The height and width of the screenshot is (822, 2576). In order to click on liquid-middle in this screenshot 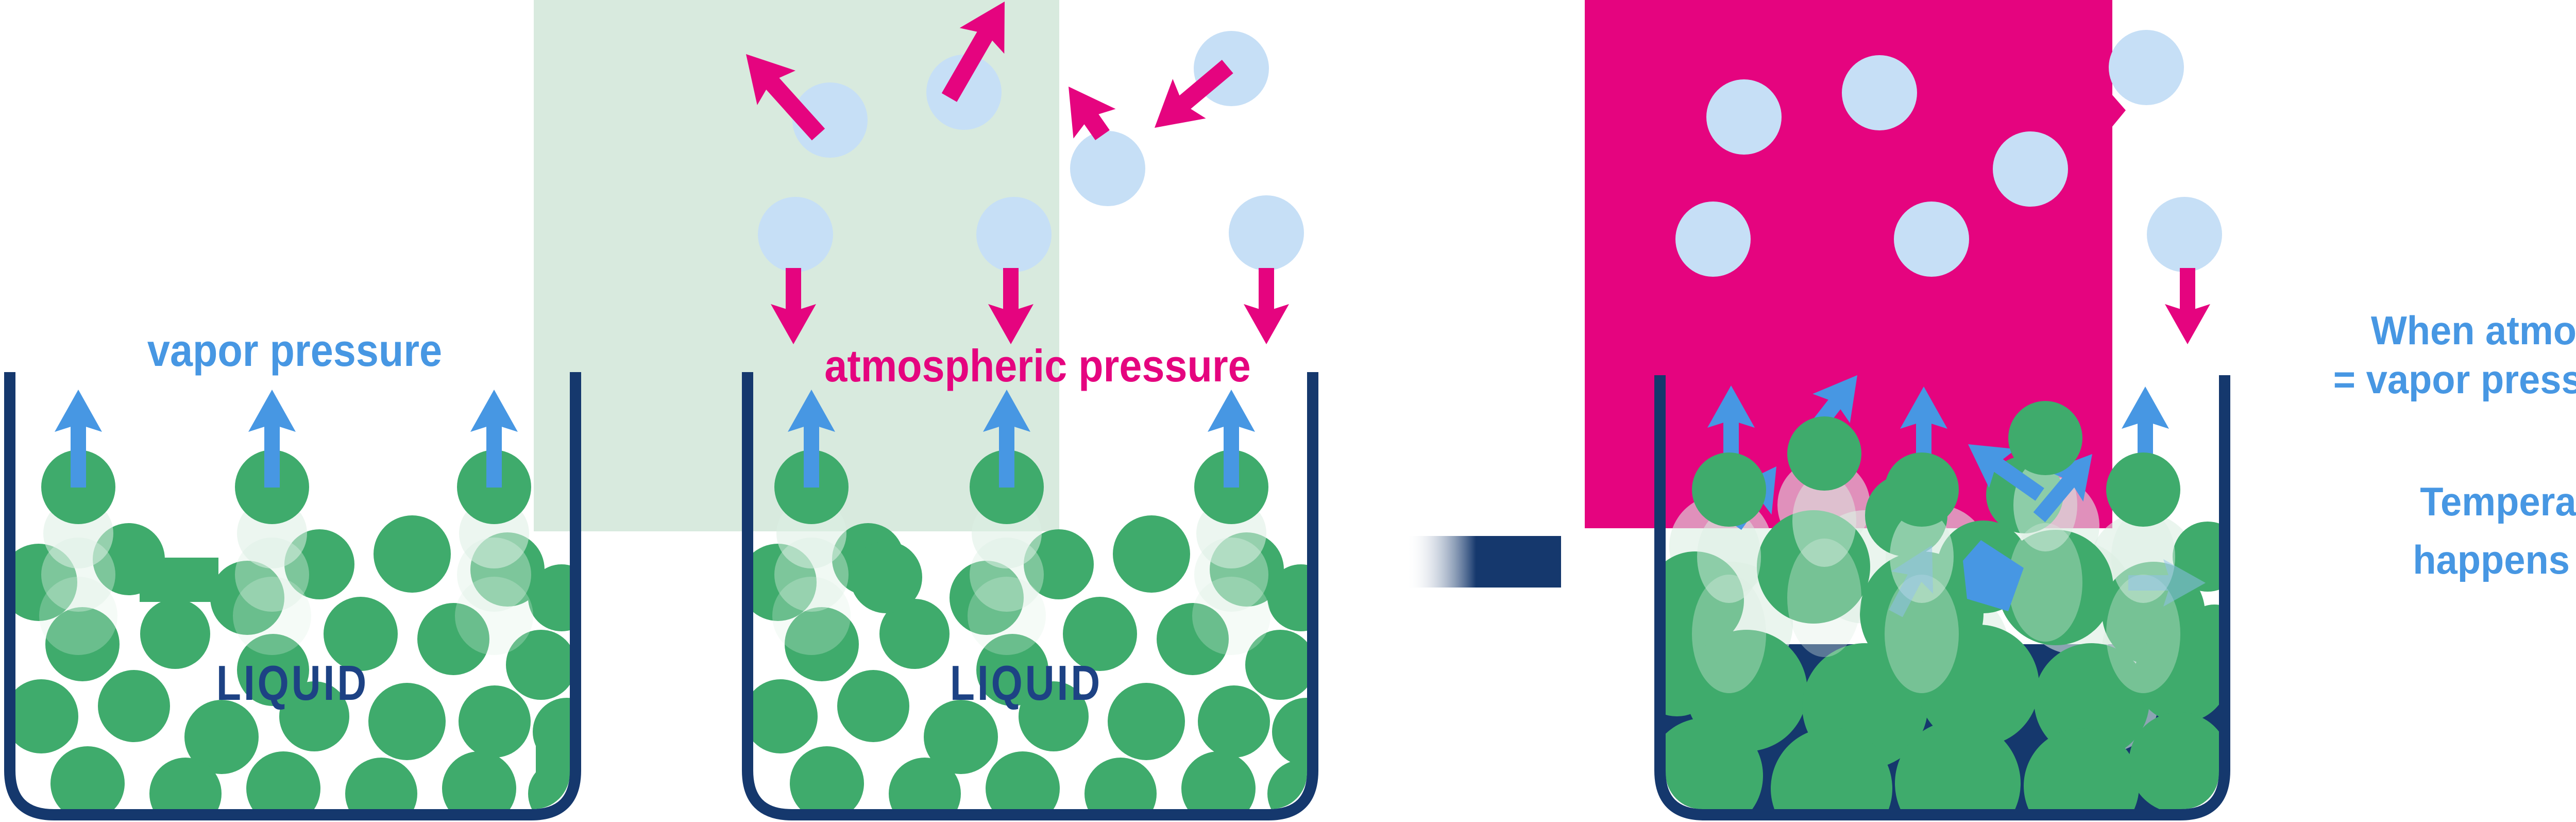, I will do `click(1030, 662)`.